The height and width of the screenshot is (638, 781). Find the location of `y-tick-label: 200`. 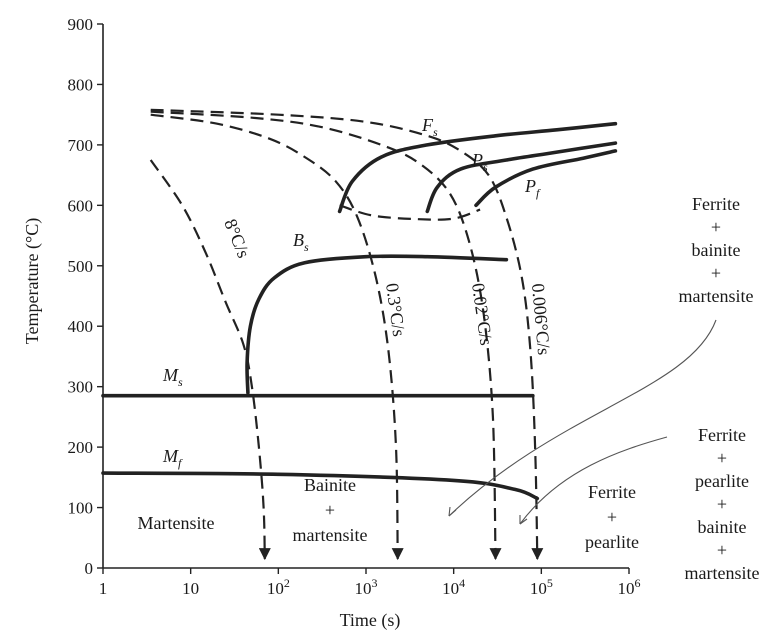

y-tick-label: 200 is located at coordinates (81, 447).